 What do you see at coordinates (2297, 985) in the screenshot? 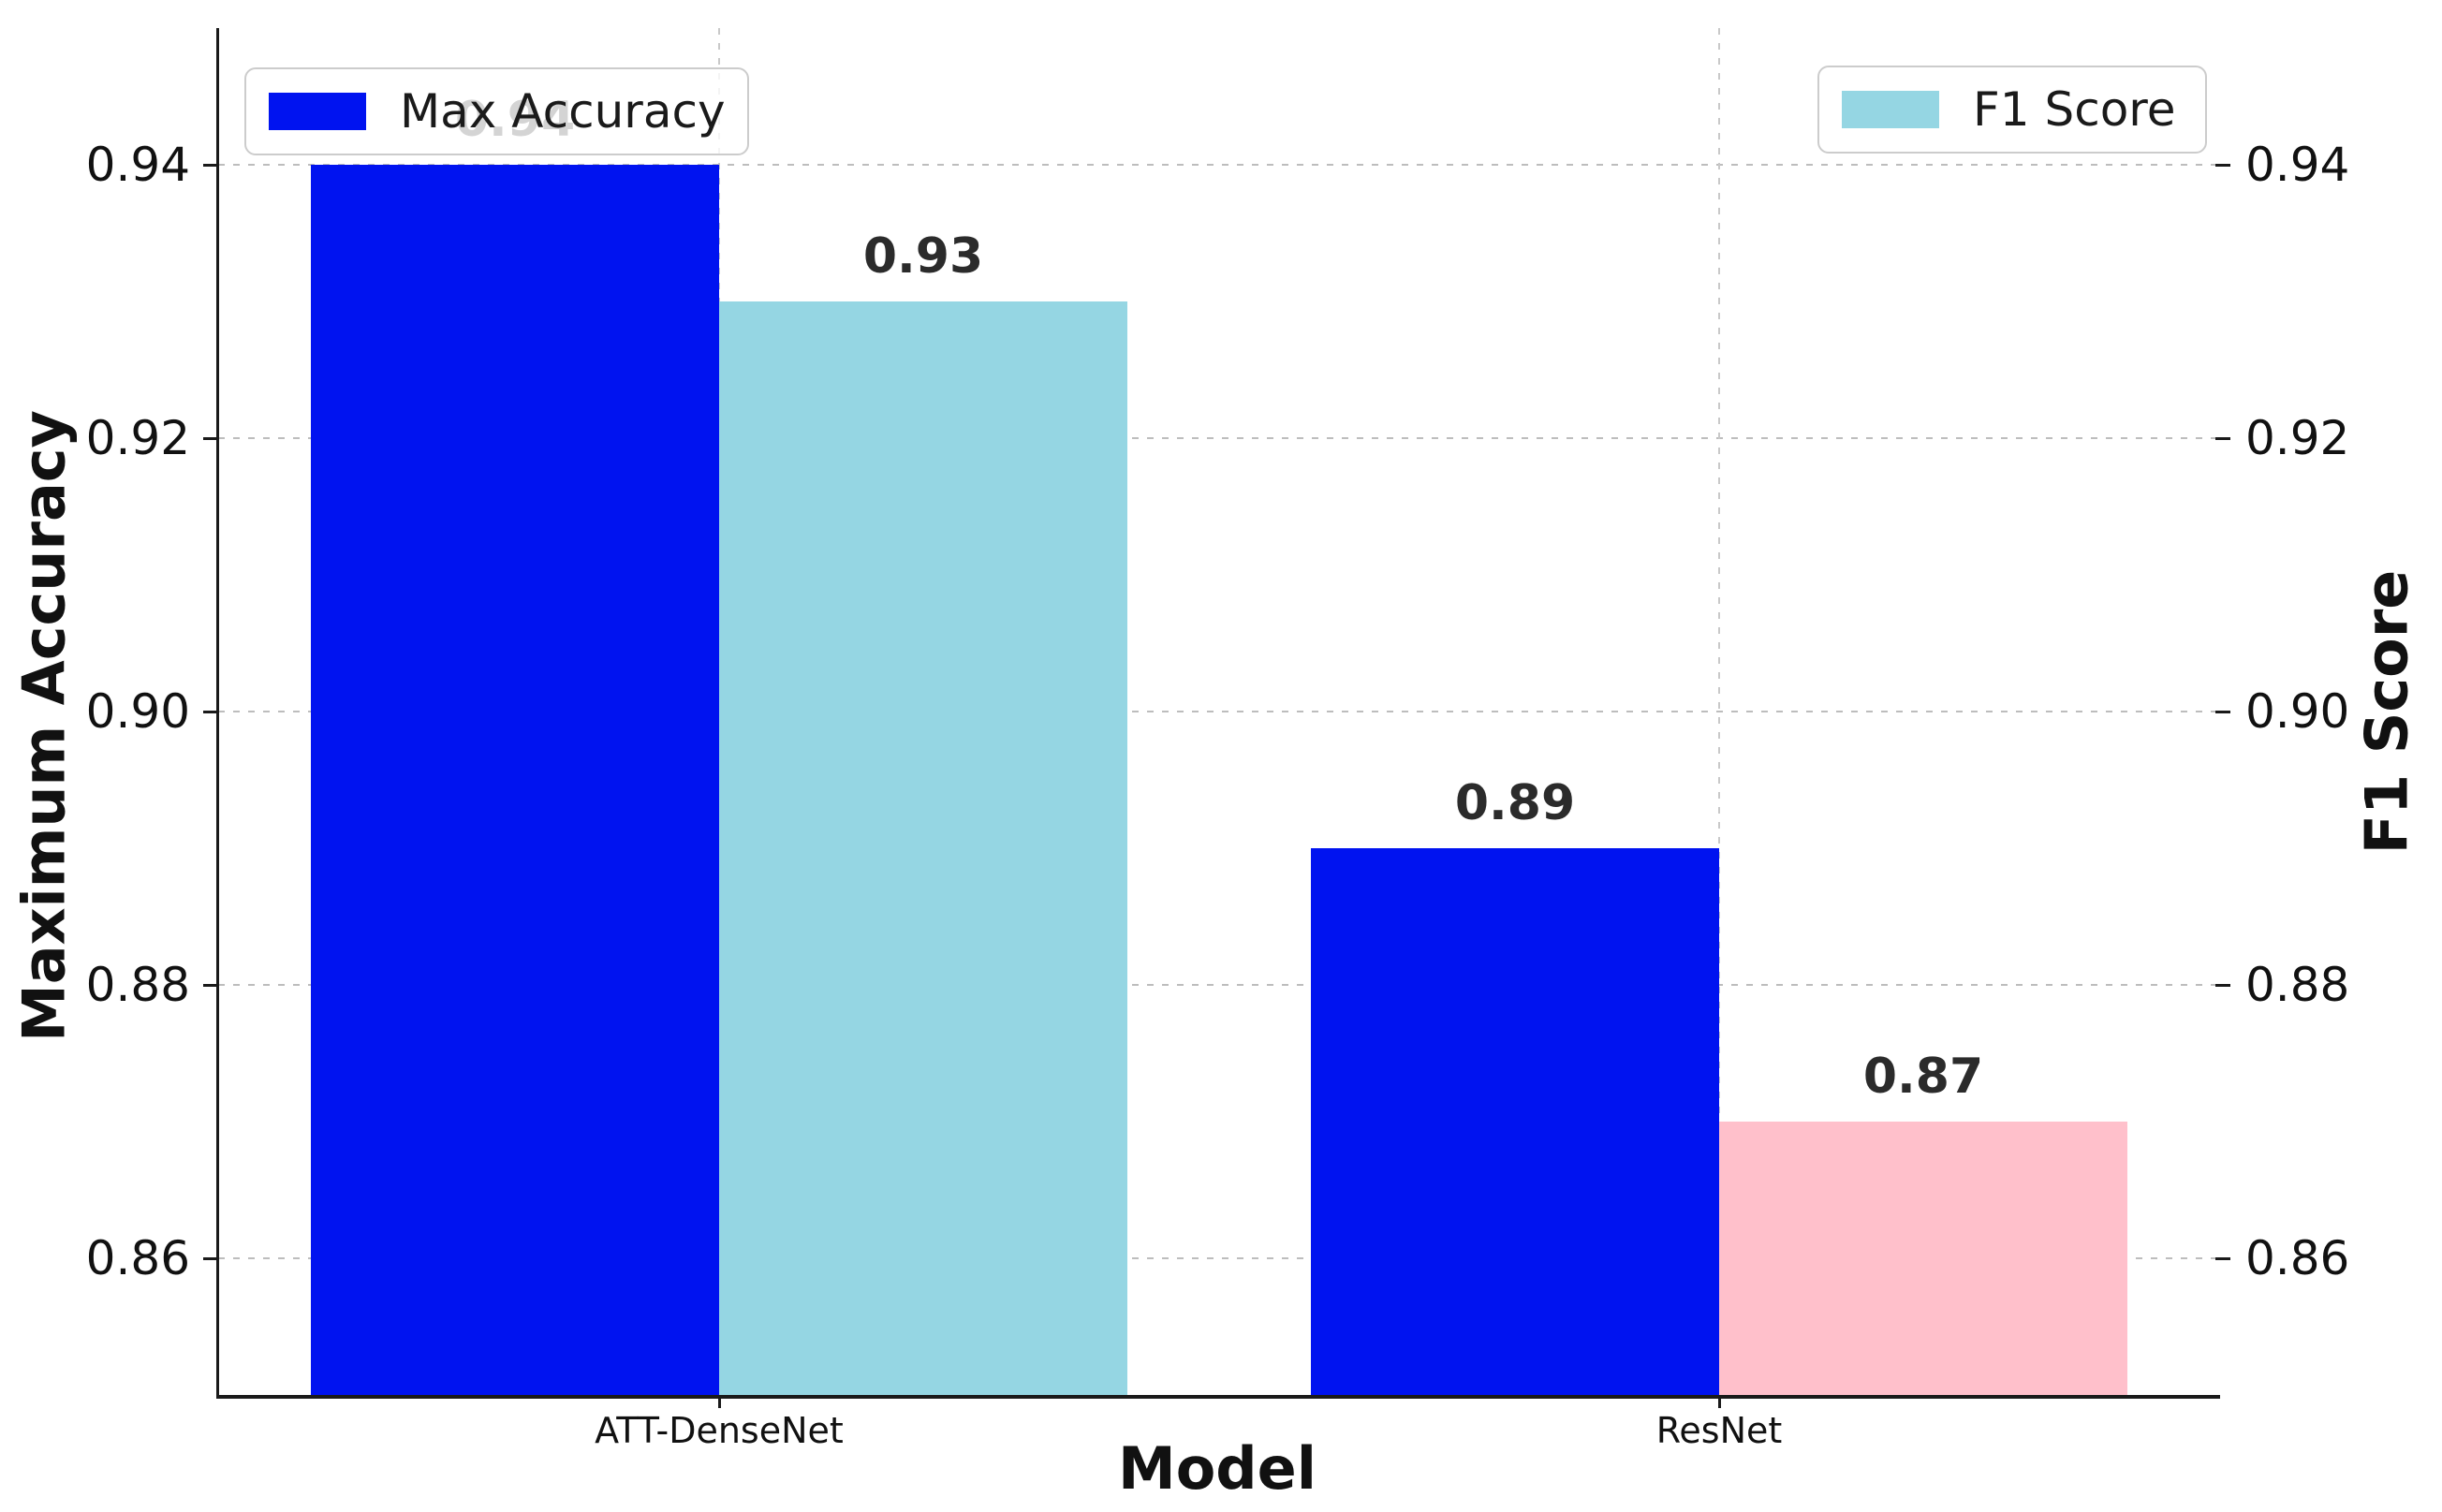
I see `y-tick-label-right-0.88: 0.88` at bounding box center [2297, 985].